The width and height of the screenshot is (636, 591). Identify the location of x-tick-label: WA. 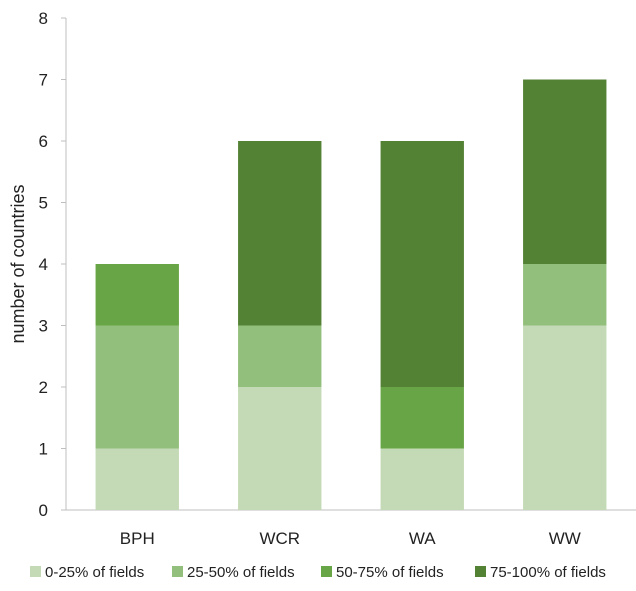
(422, 538).